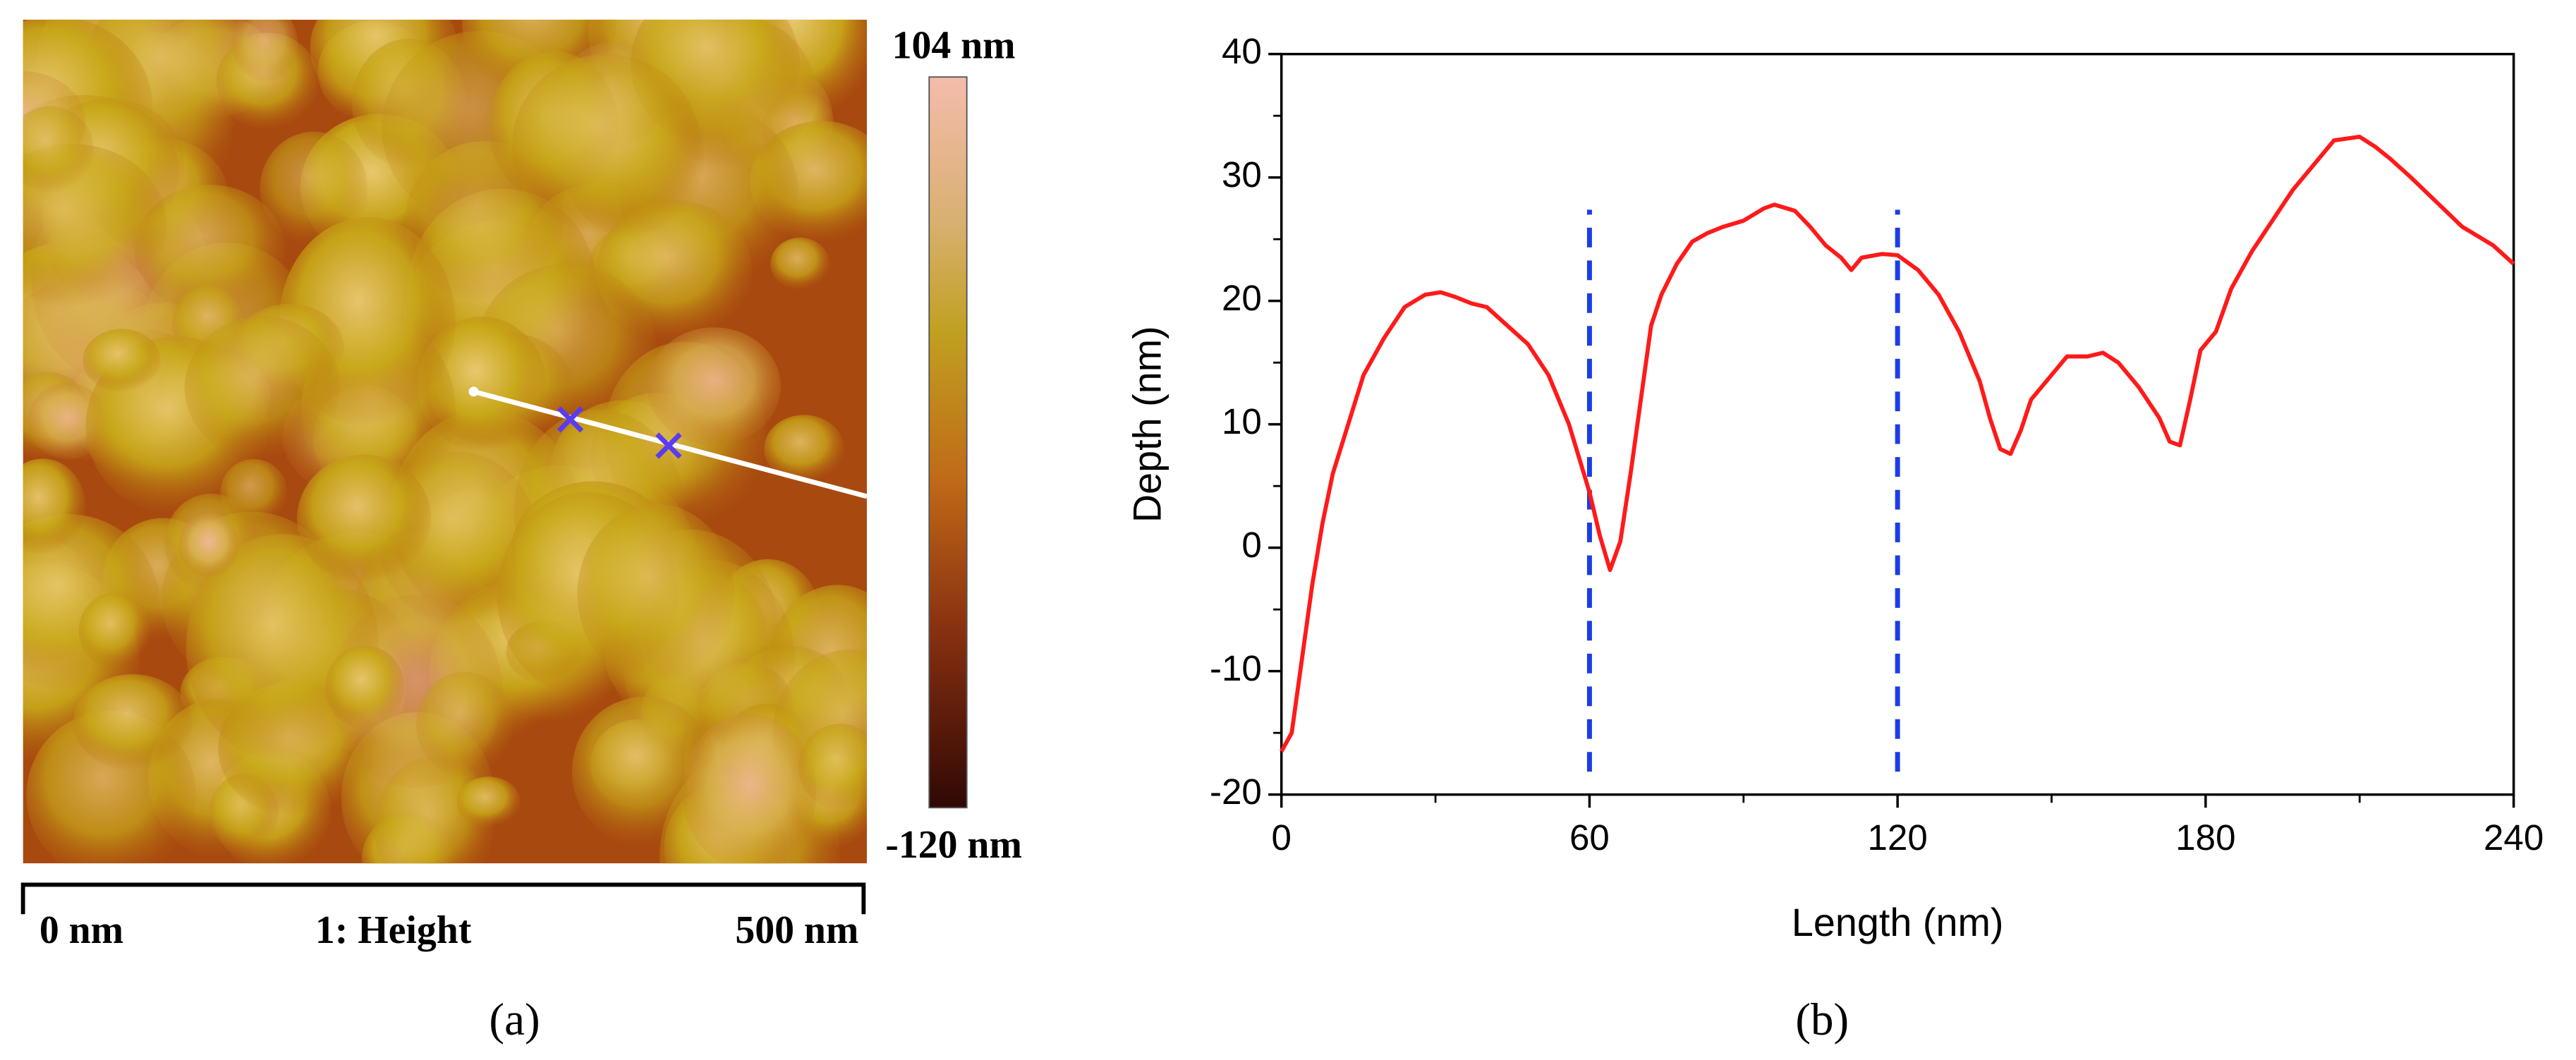 The image size is (2576, 1060). I want to click on y-tick-label: 20, so click(1242, 298).